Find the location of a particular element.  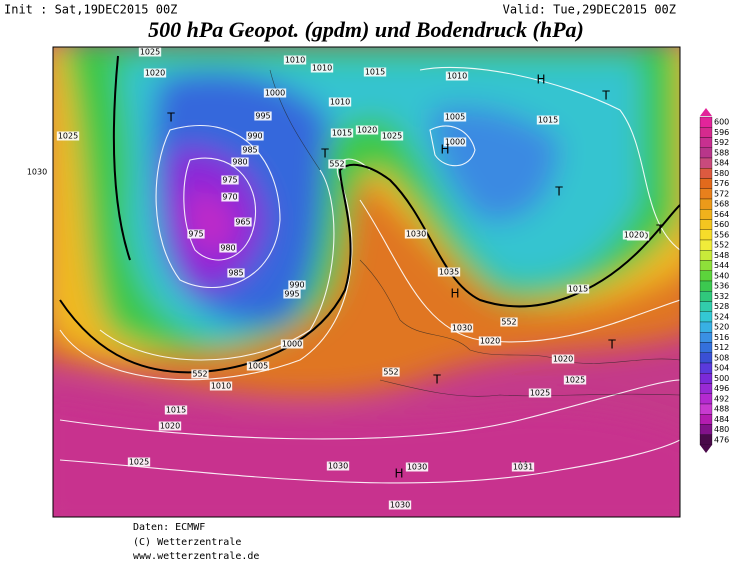

colorbar-label: 564 is located at coordinates (721, 214).